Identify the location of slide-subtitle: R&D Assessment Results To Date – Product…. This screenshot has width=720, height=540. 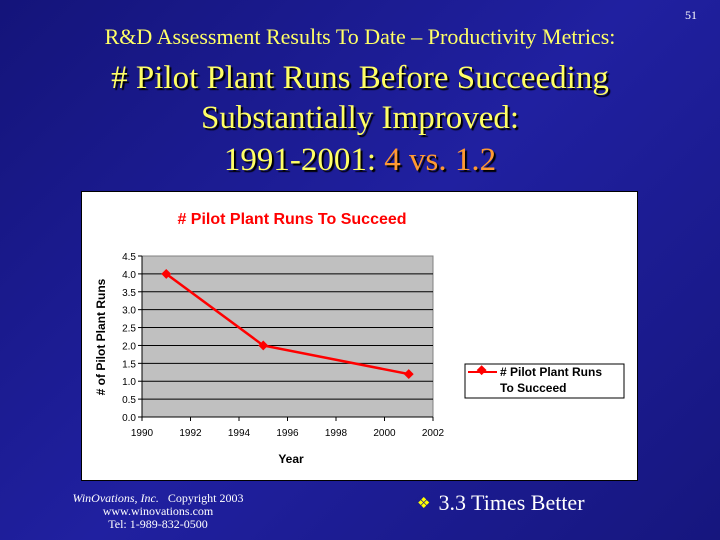
(360, 36).